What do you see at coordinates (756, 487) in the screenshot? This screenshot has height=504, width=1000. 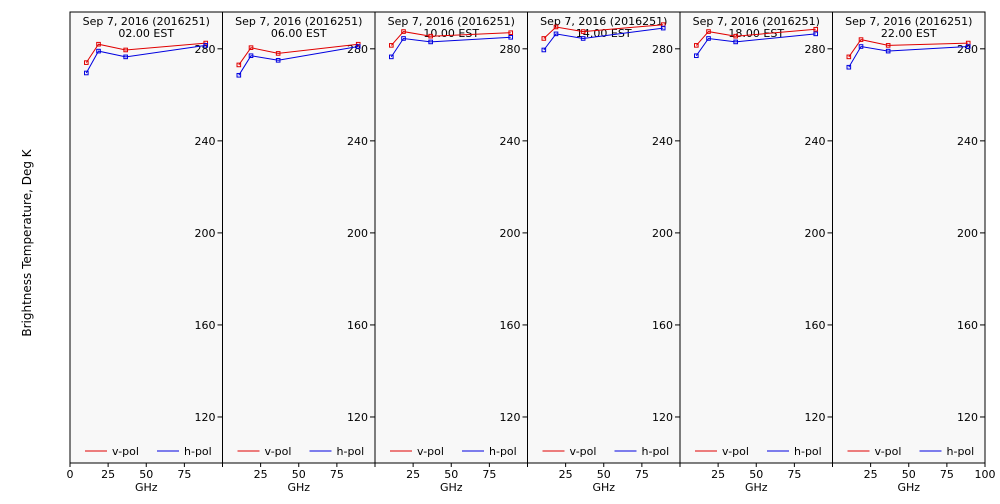 I see `x-axis-label-5: GHz` at bounding box center [756, 487].